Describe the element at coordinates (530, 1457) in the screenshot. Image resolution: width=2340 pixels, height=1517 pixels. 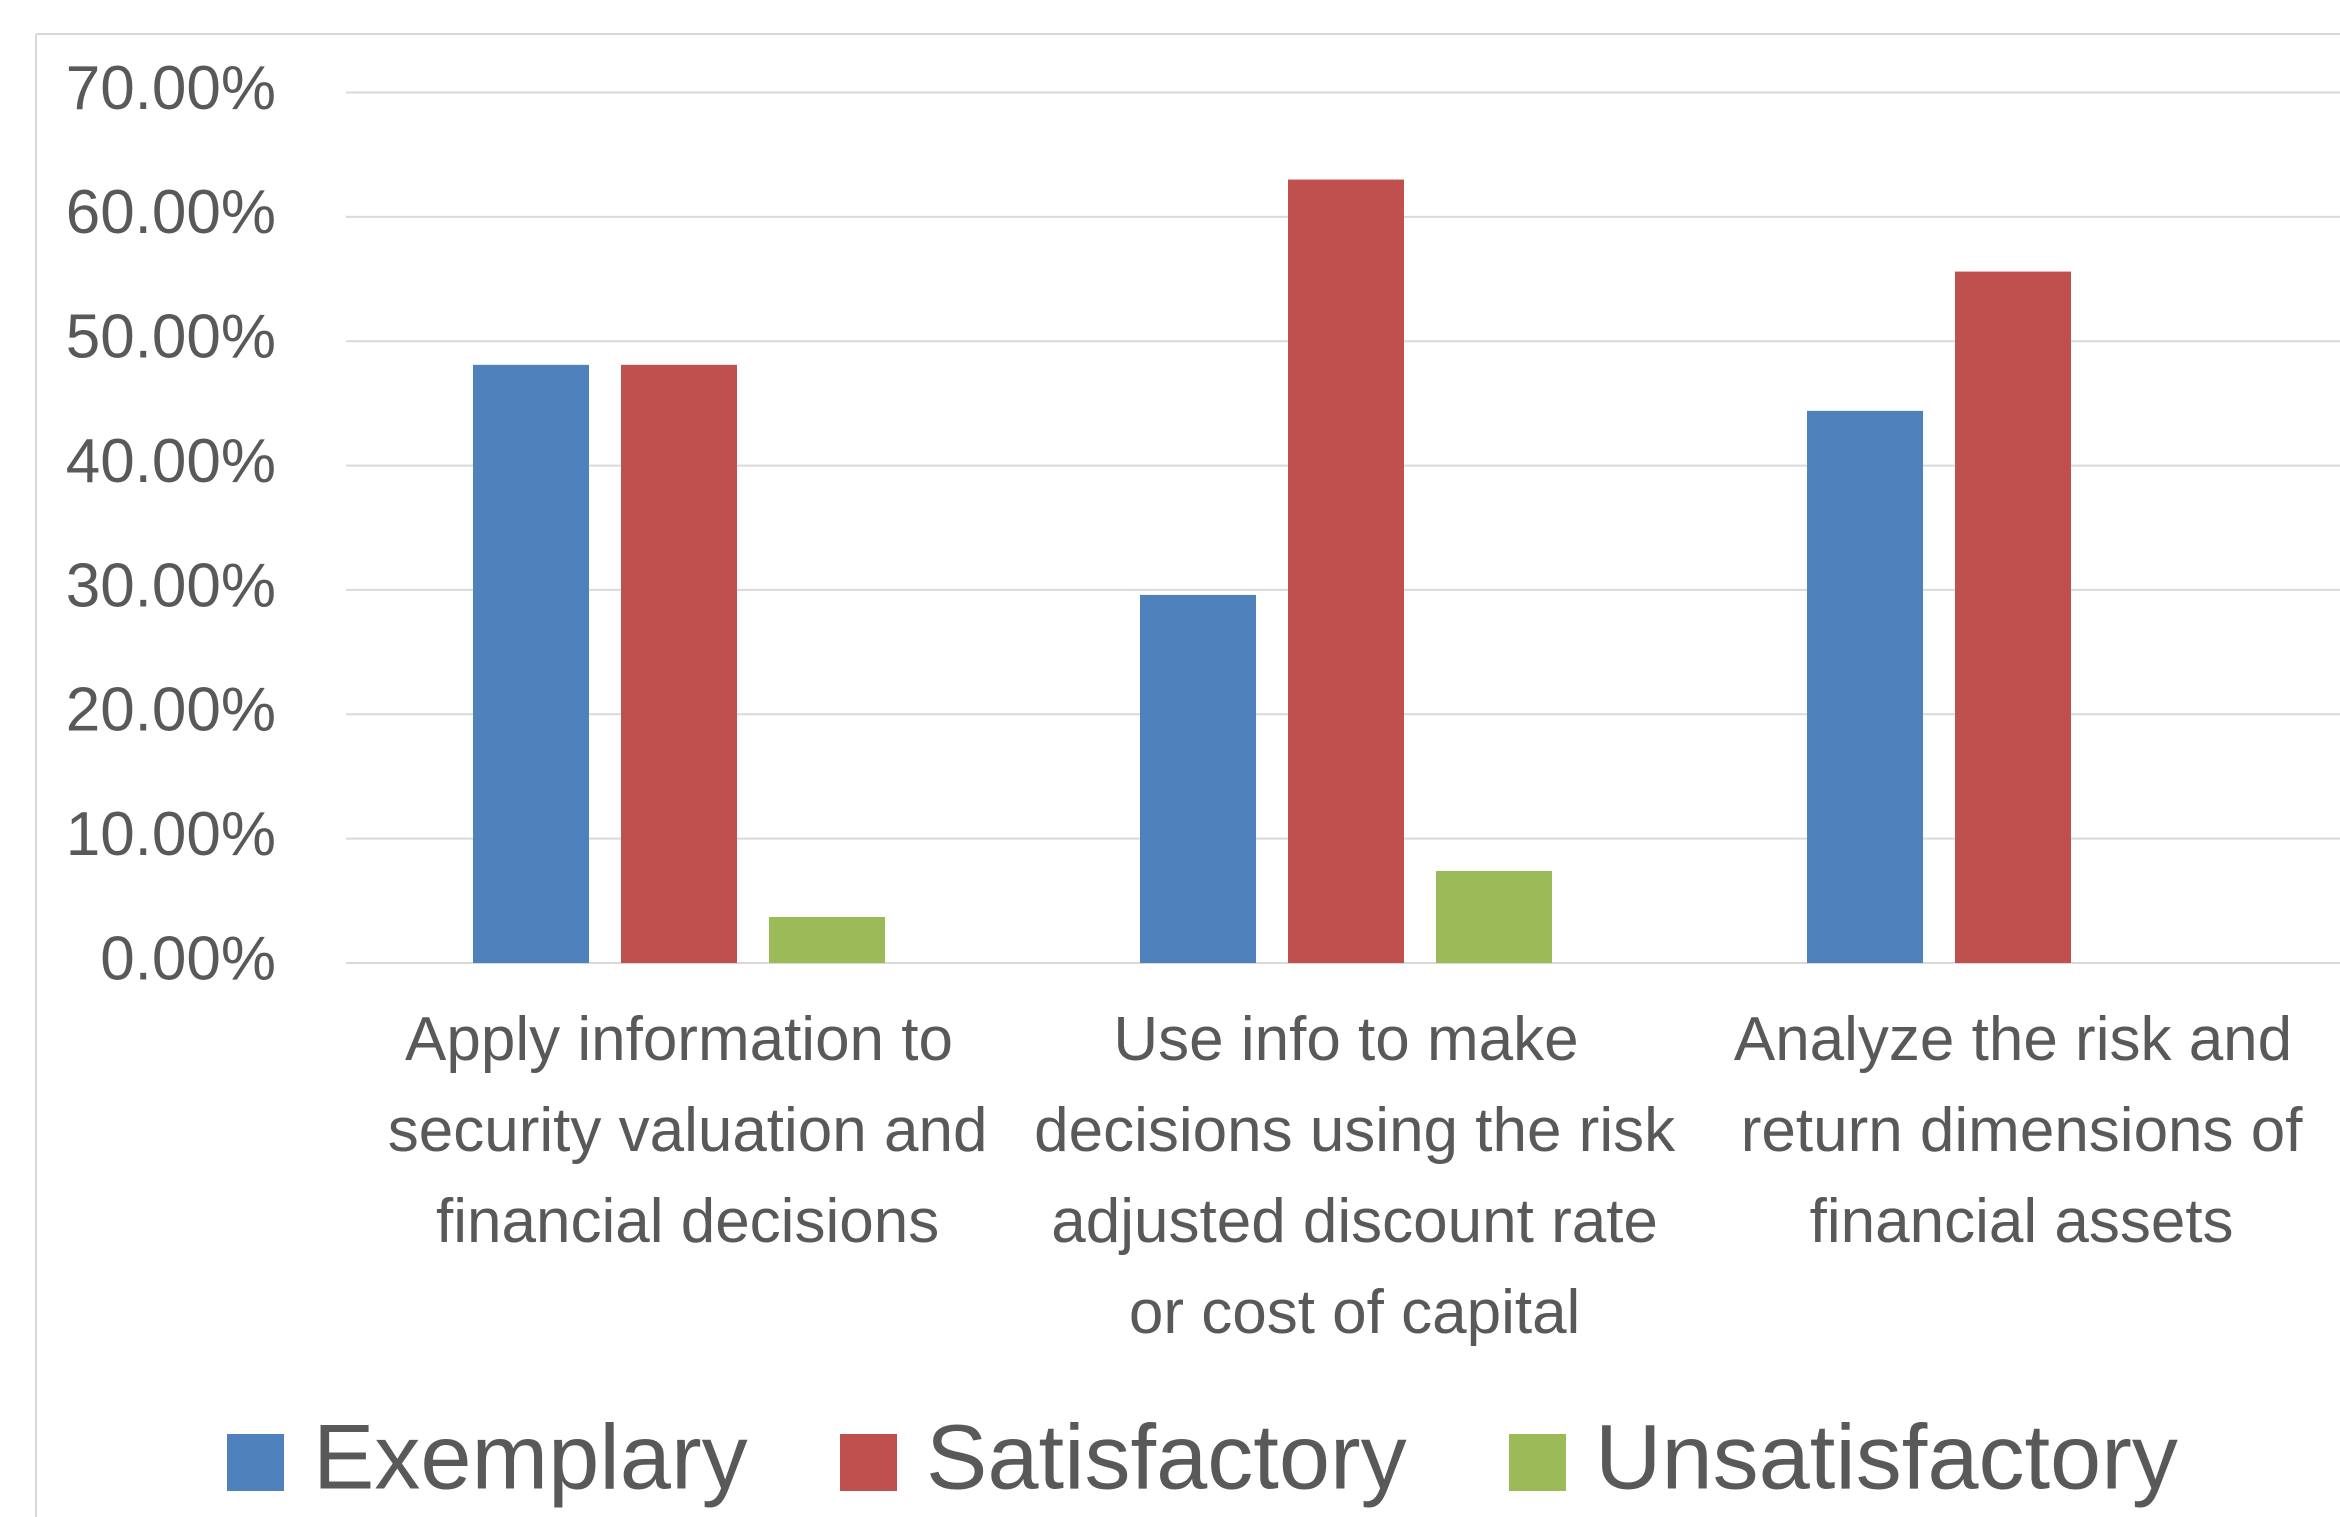
I see `legend-label: Exemplary` at that location.